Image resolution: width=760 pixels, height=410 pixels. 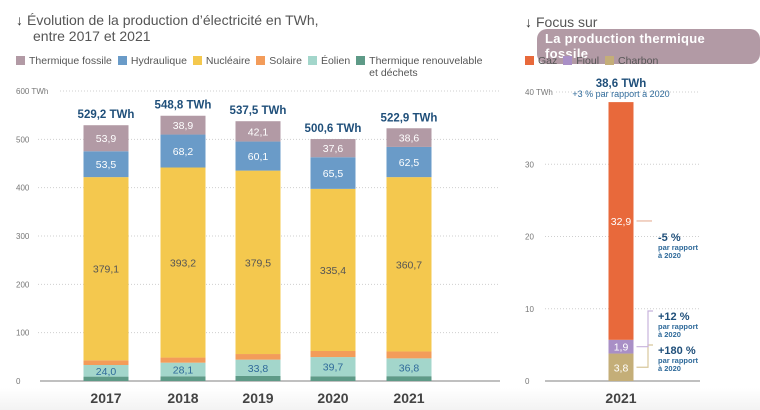 I want to click on bar-segment-charbon-2021, so click(x=621, y=367).